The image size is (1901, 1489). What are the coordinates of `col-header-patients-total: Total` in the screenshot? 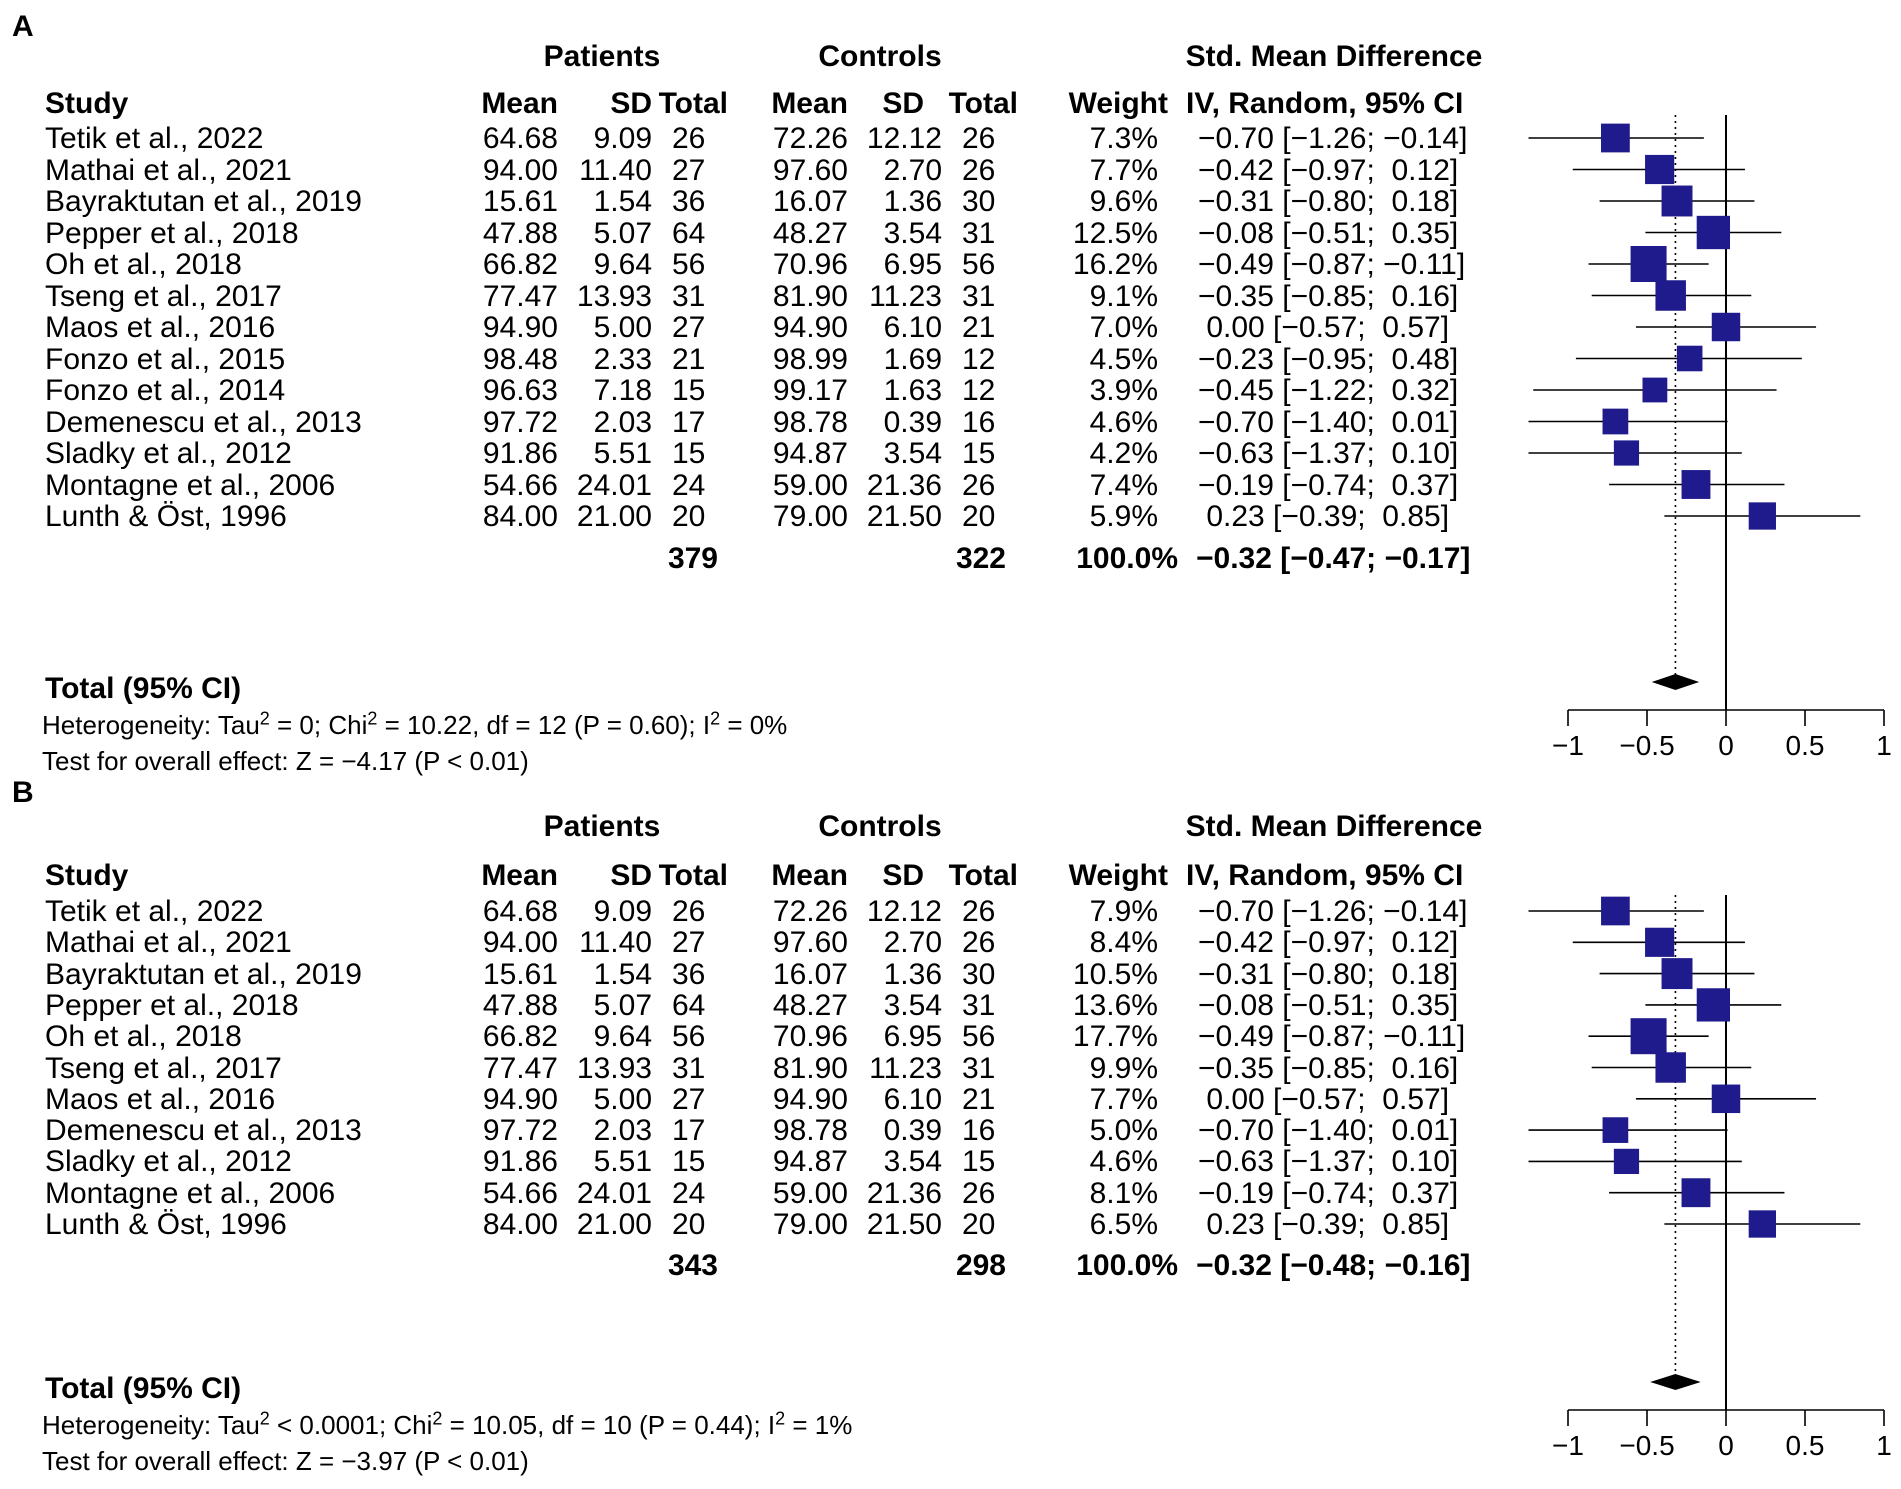 It's located at (693, 103).